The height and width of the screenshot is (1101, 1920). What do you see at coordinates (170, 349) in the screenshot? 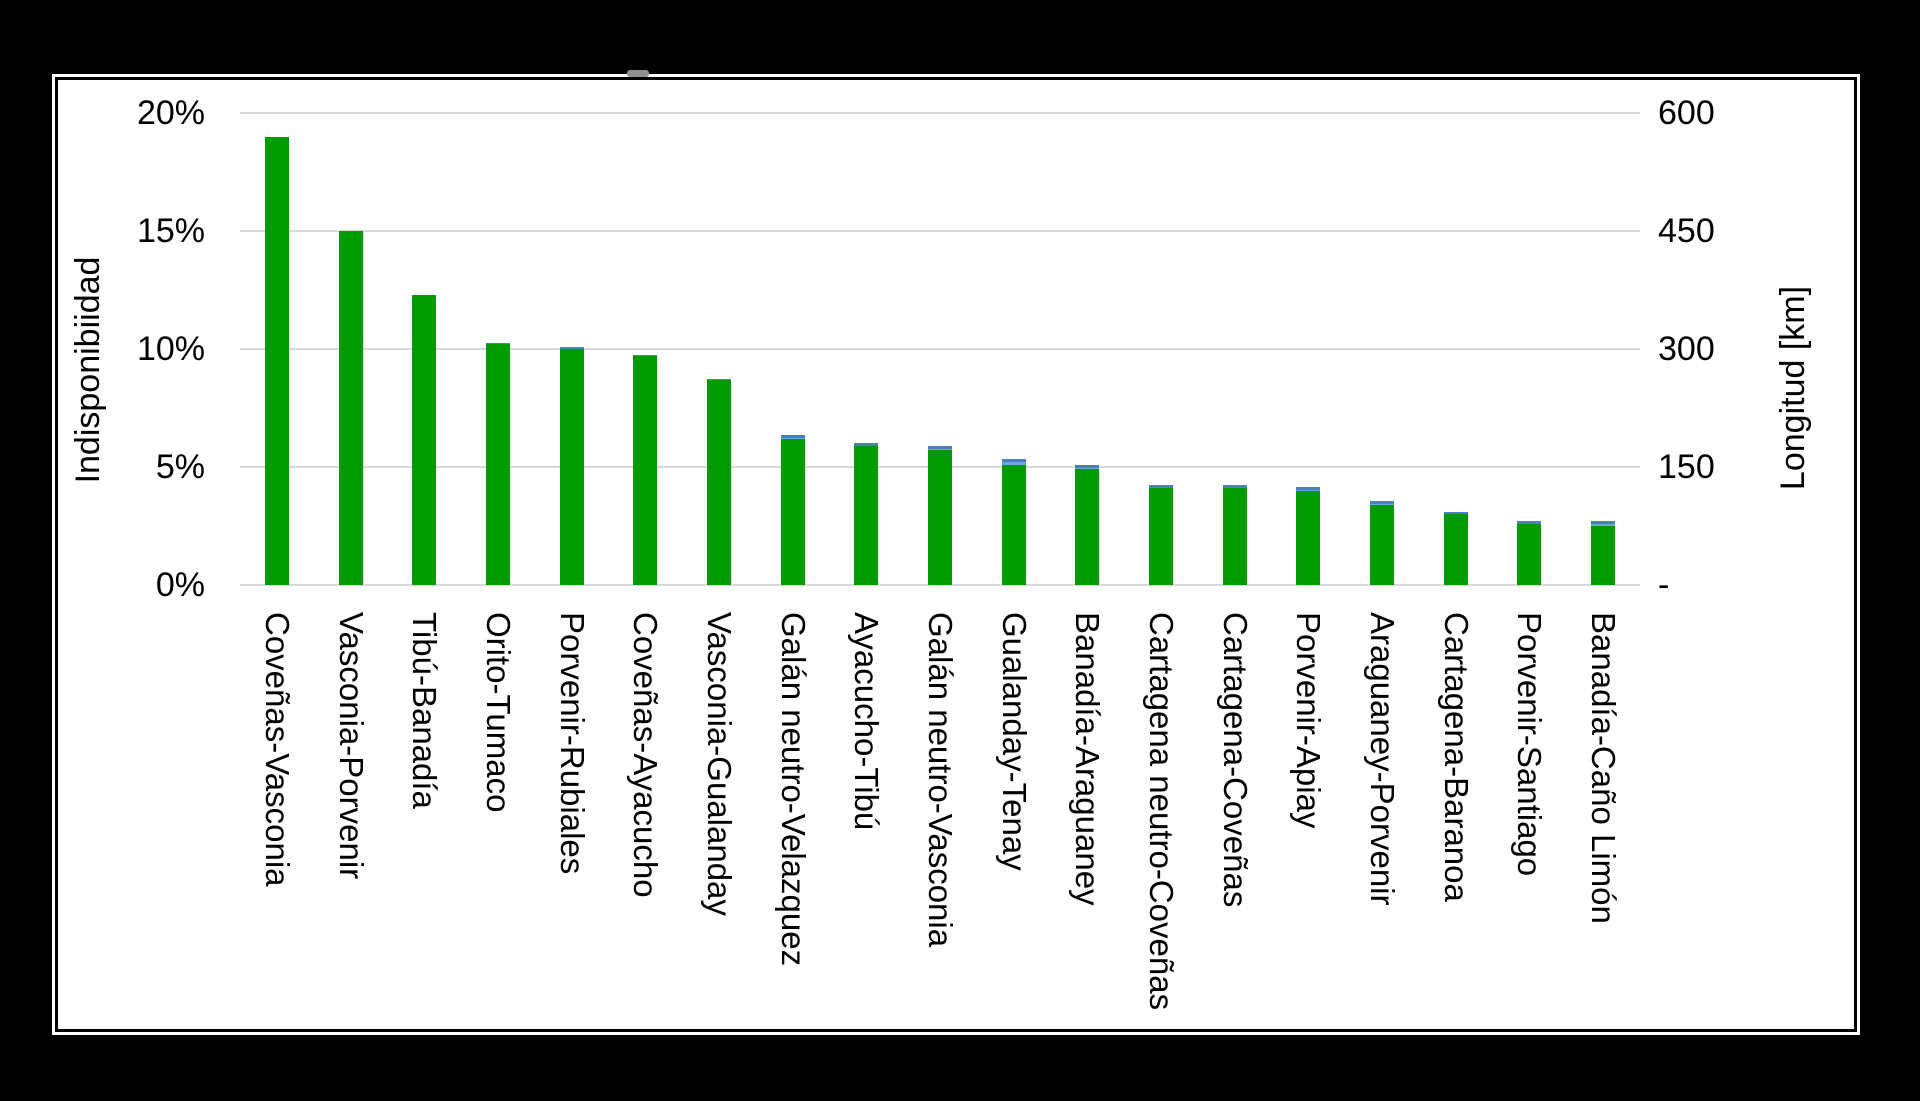
I see `y-tick-left: 10%` at bounding box center [170, 349].